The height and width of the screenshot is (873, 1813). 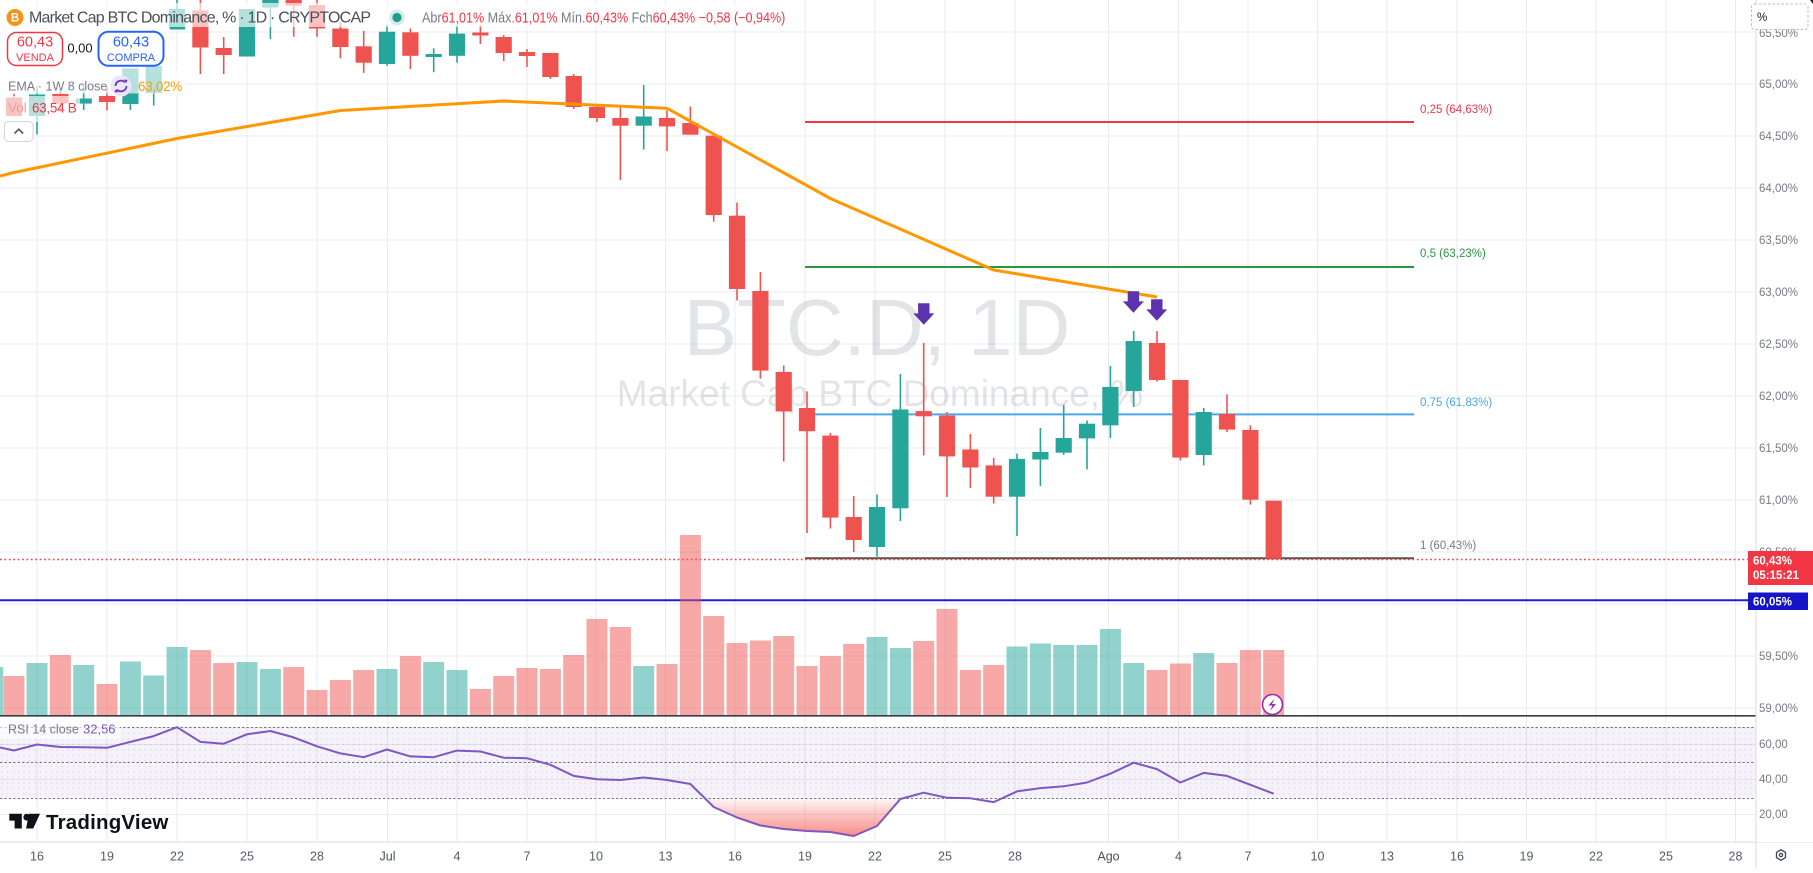 What do you see at coordinates (1773, 745) in the screenshot?
I see `svg-text: 60,00` at bounding box center [1773, 745].